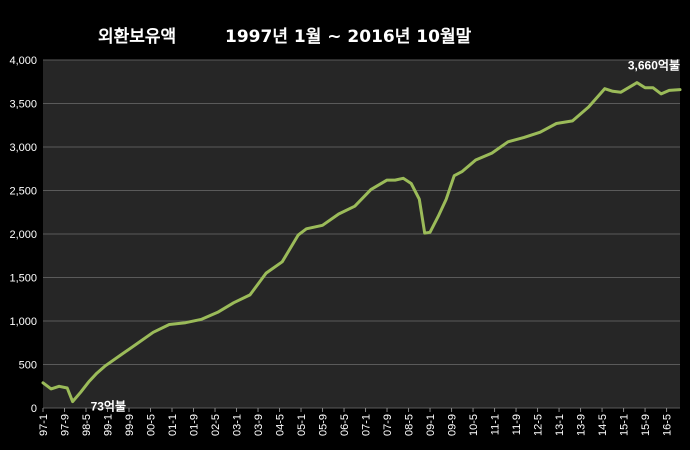  Describe the element at coordinates (137, 37) in the screenshot. I see `chart-title: 외환보유액` at that location.